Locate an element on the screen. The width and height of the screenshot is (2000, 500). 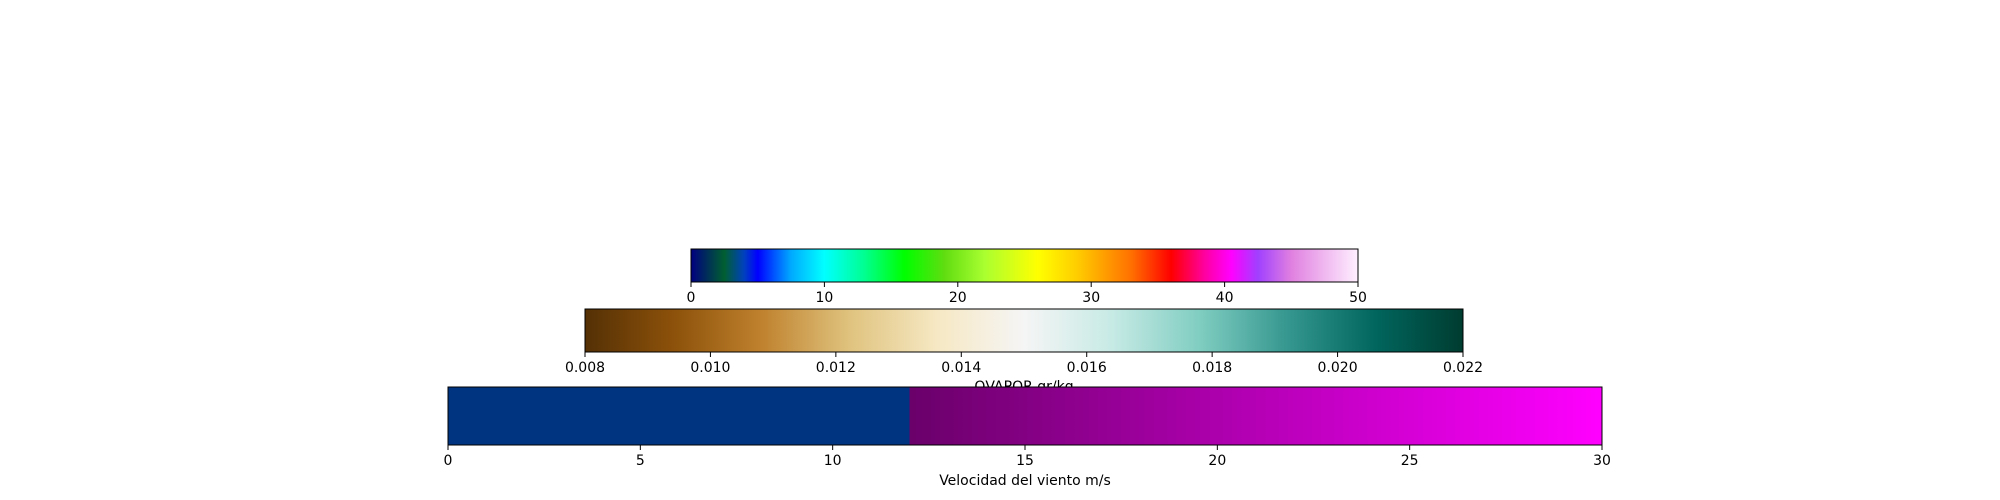
tick-label: 15 is located at coordinates (1025, 461).